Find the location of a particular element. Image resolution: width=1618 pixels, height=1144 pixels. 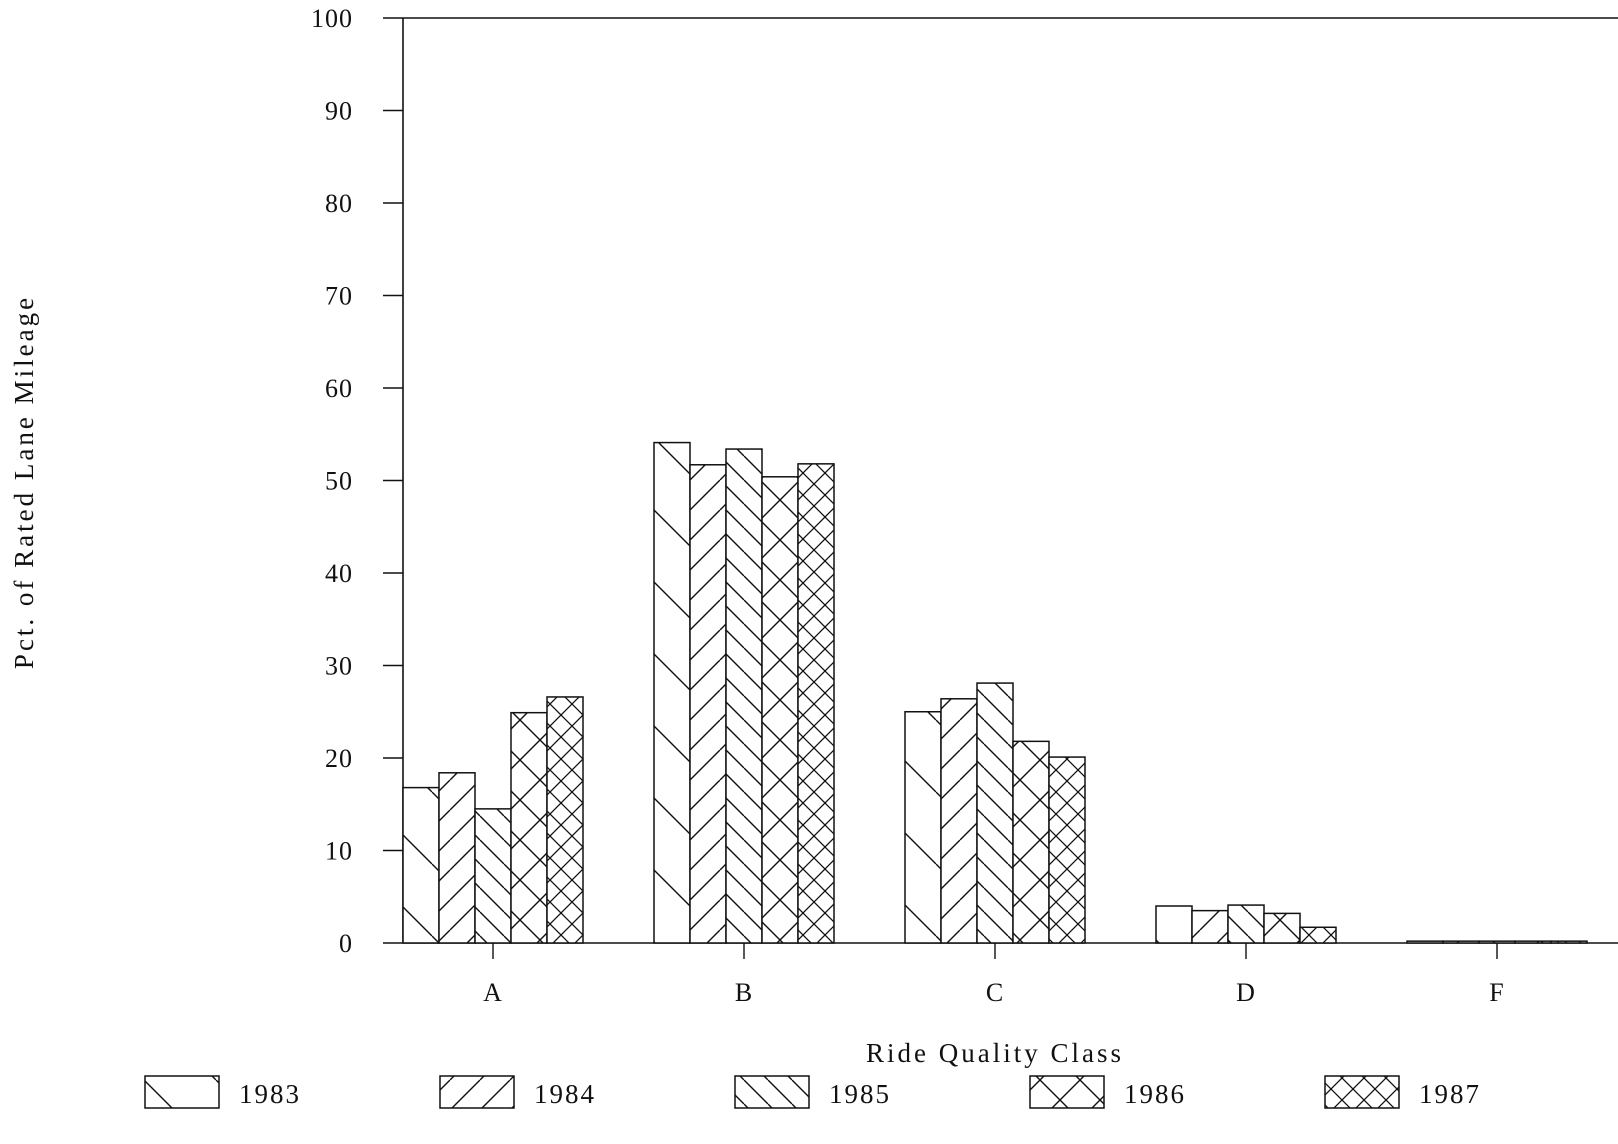

bar-a-1985 is located at coordinates (493, 876).